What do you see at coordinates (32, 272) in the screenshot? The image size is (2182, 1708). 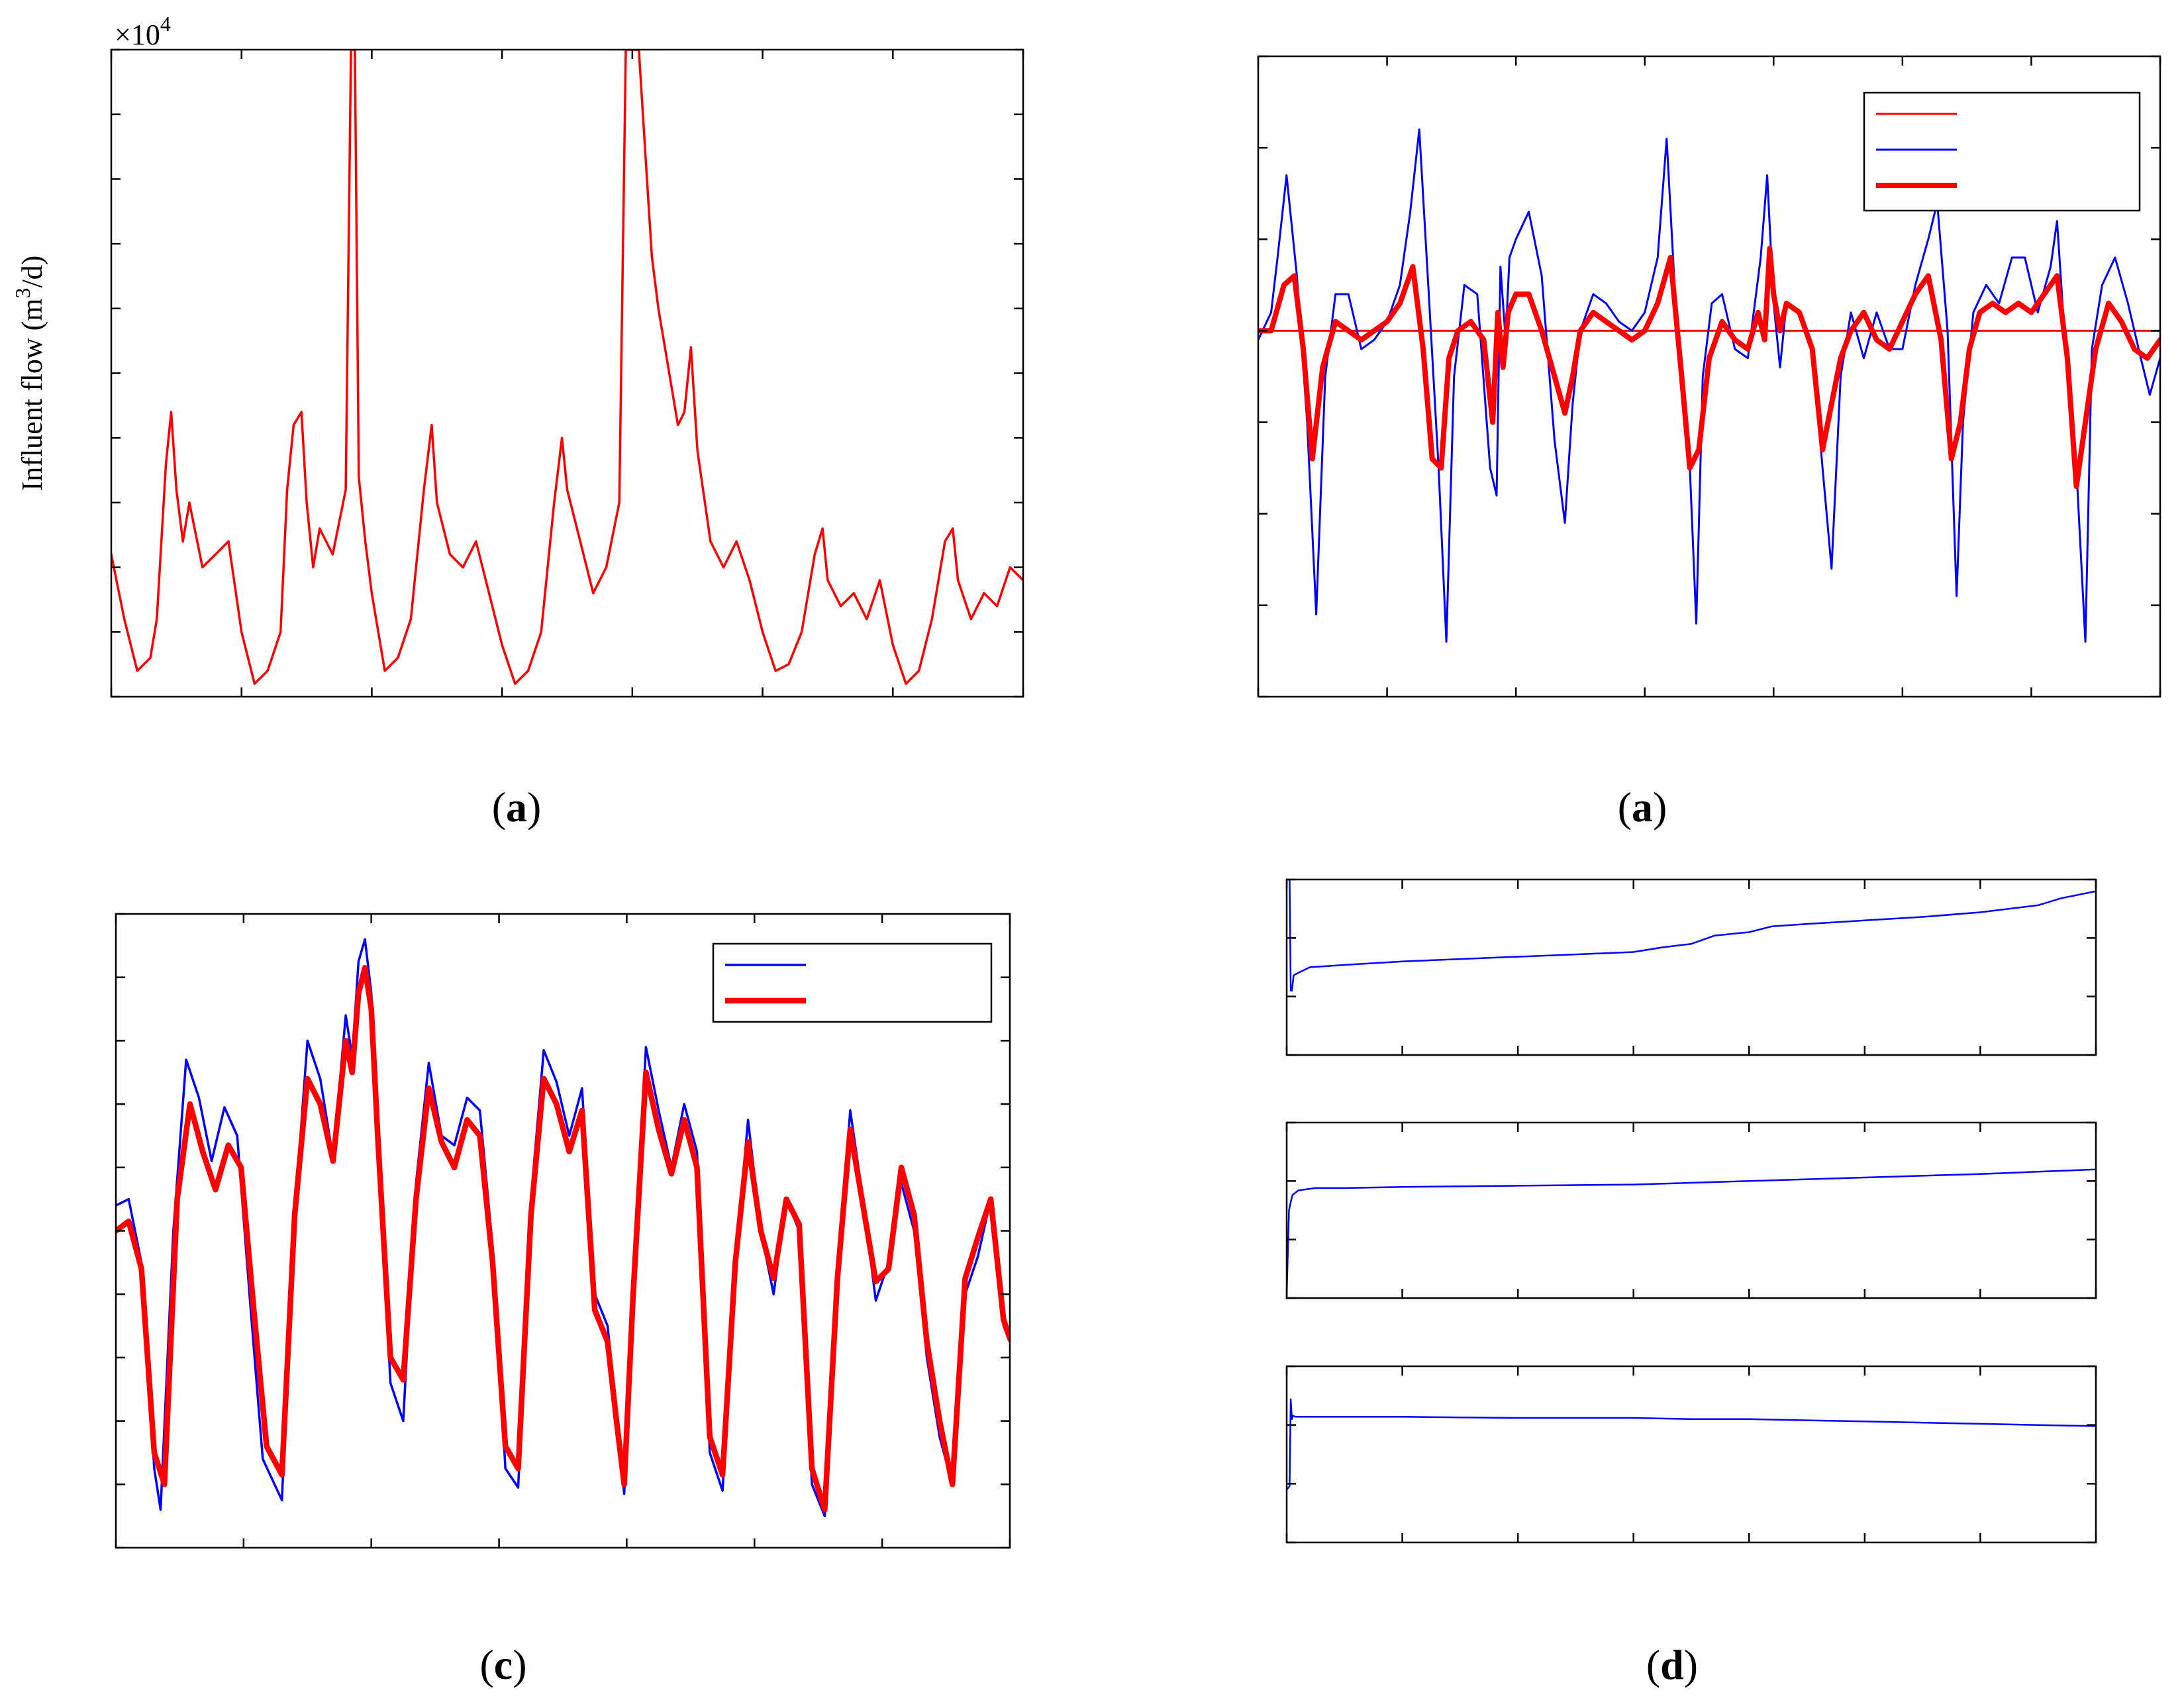 I see `y-axis-label-part: /d)` at bounding box center [32, 272].